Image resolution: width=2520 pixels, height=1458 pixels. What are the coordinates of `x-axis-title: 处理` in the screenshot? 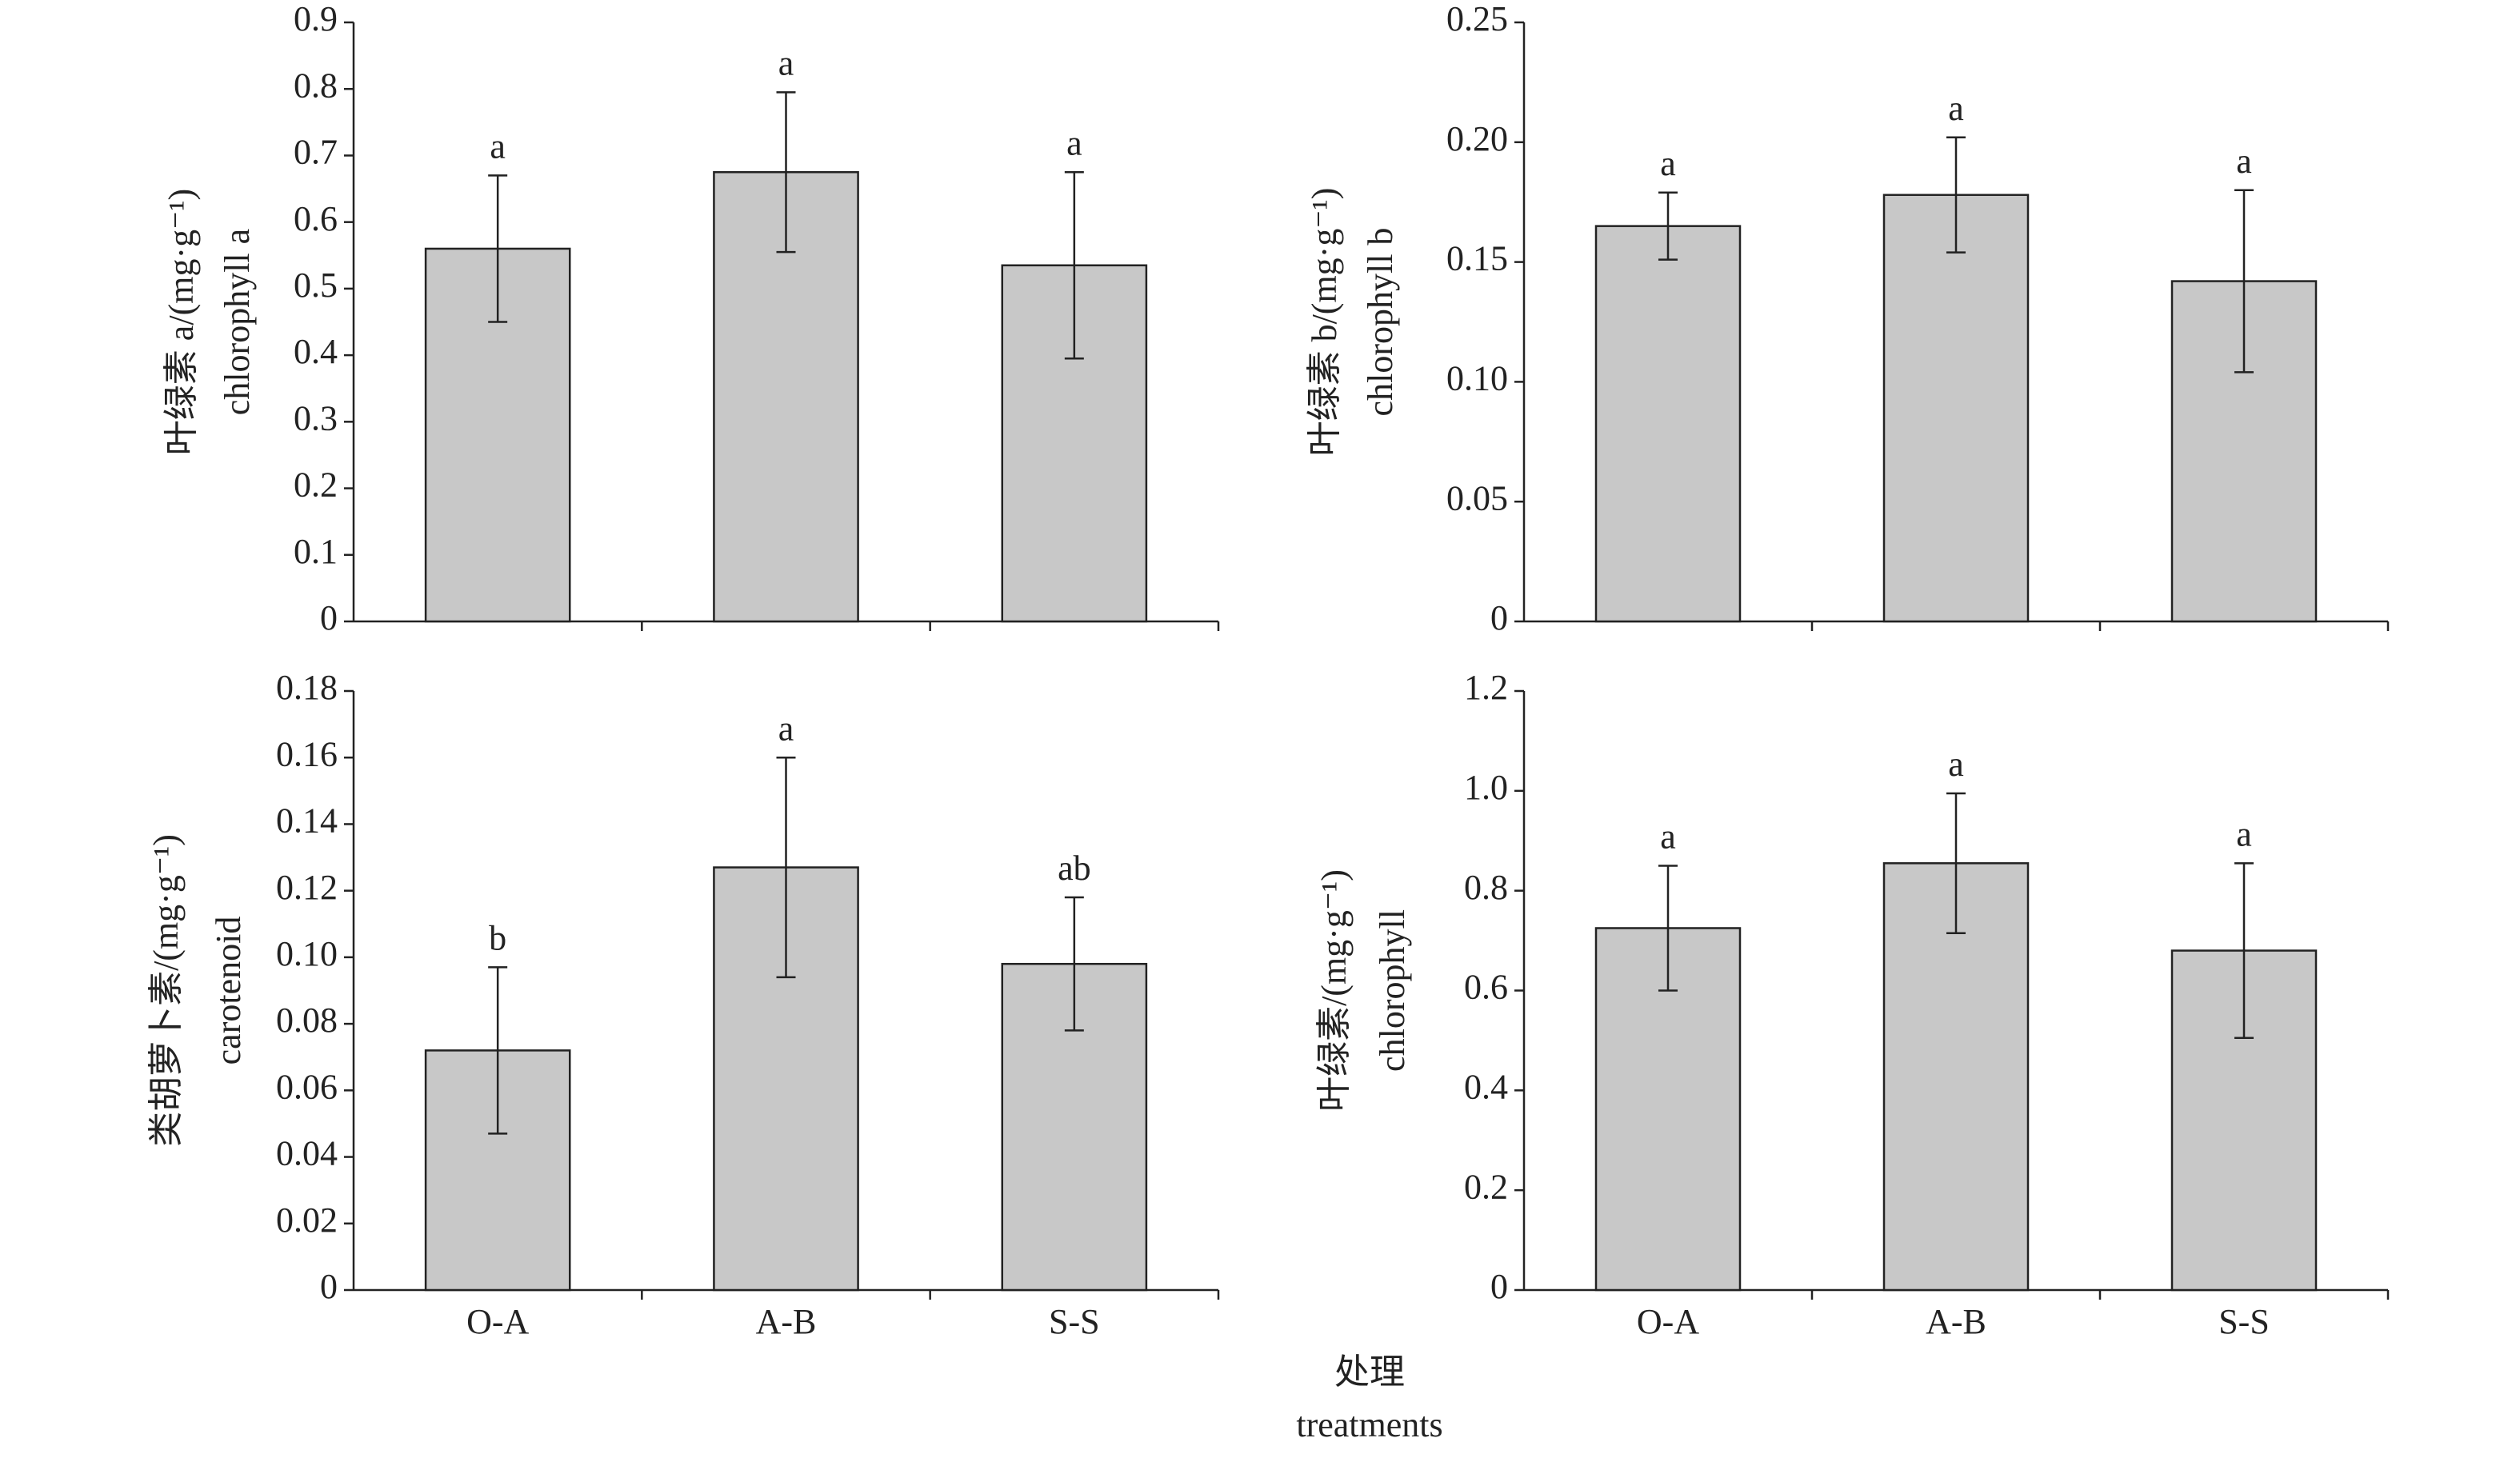 It's located at (1369, 1372).